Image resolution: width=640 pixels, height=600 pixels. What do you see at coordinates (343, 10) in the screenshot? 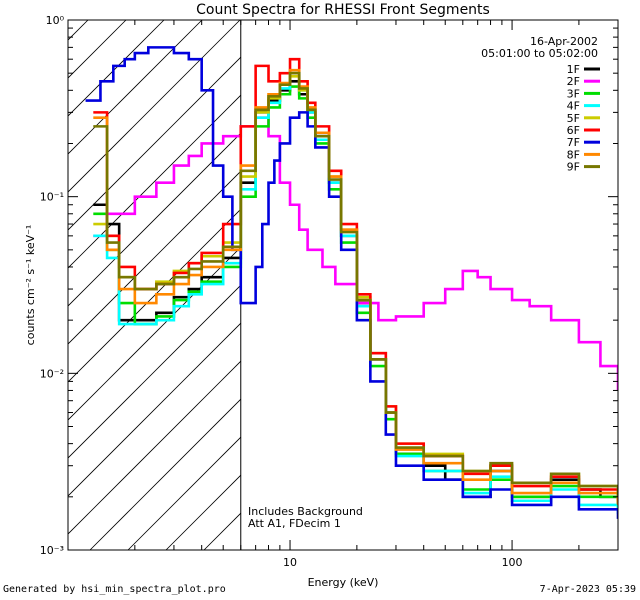
I see `chart-title: Count Spectra for RHESSI Front Segments` at bounding box center [343, 10].